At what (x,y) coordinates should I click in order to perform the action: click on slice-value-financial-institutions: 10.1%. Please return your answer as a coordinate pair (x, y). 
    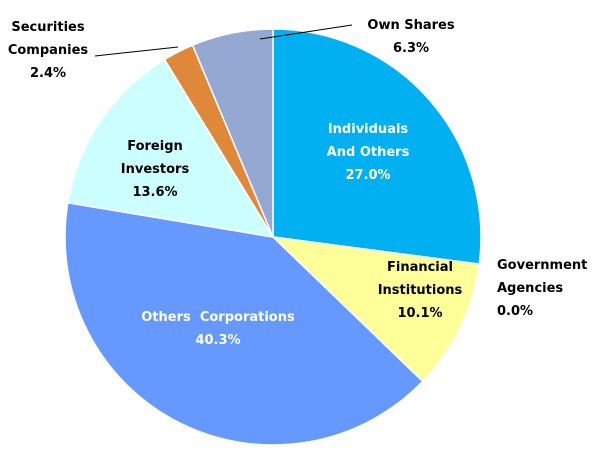
    Looking at the image, I should click on (419, 313).